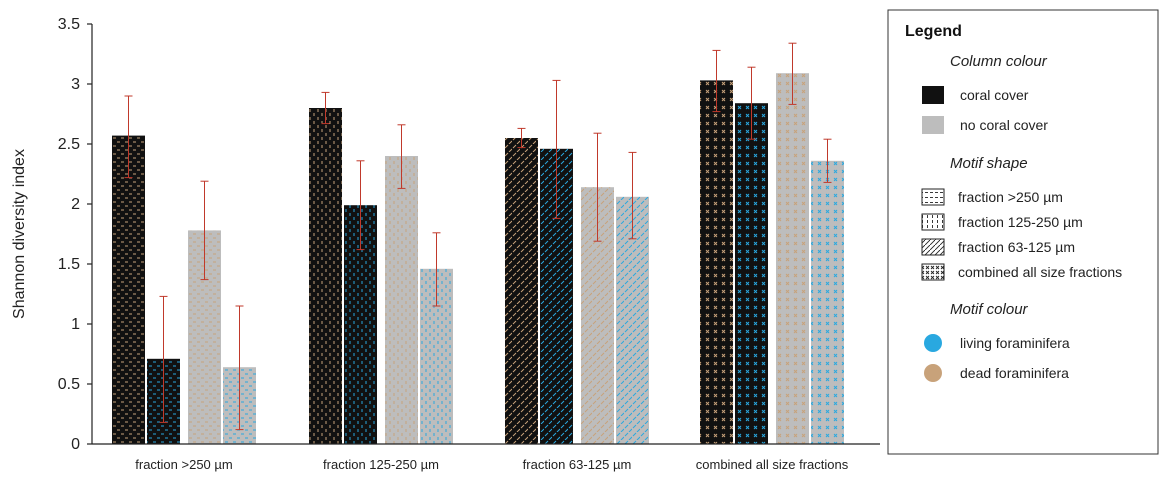  What do you see at coordinates (69, 264) in the screenshot?
I see `y-tick-label: 1.5` at bounding box center [69, 264].